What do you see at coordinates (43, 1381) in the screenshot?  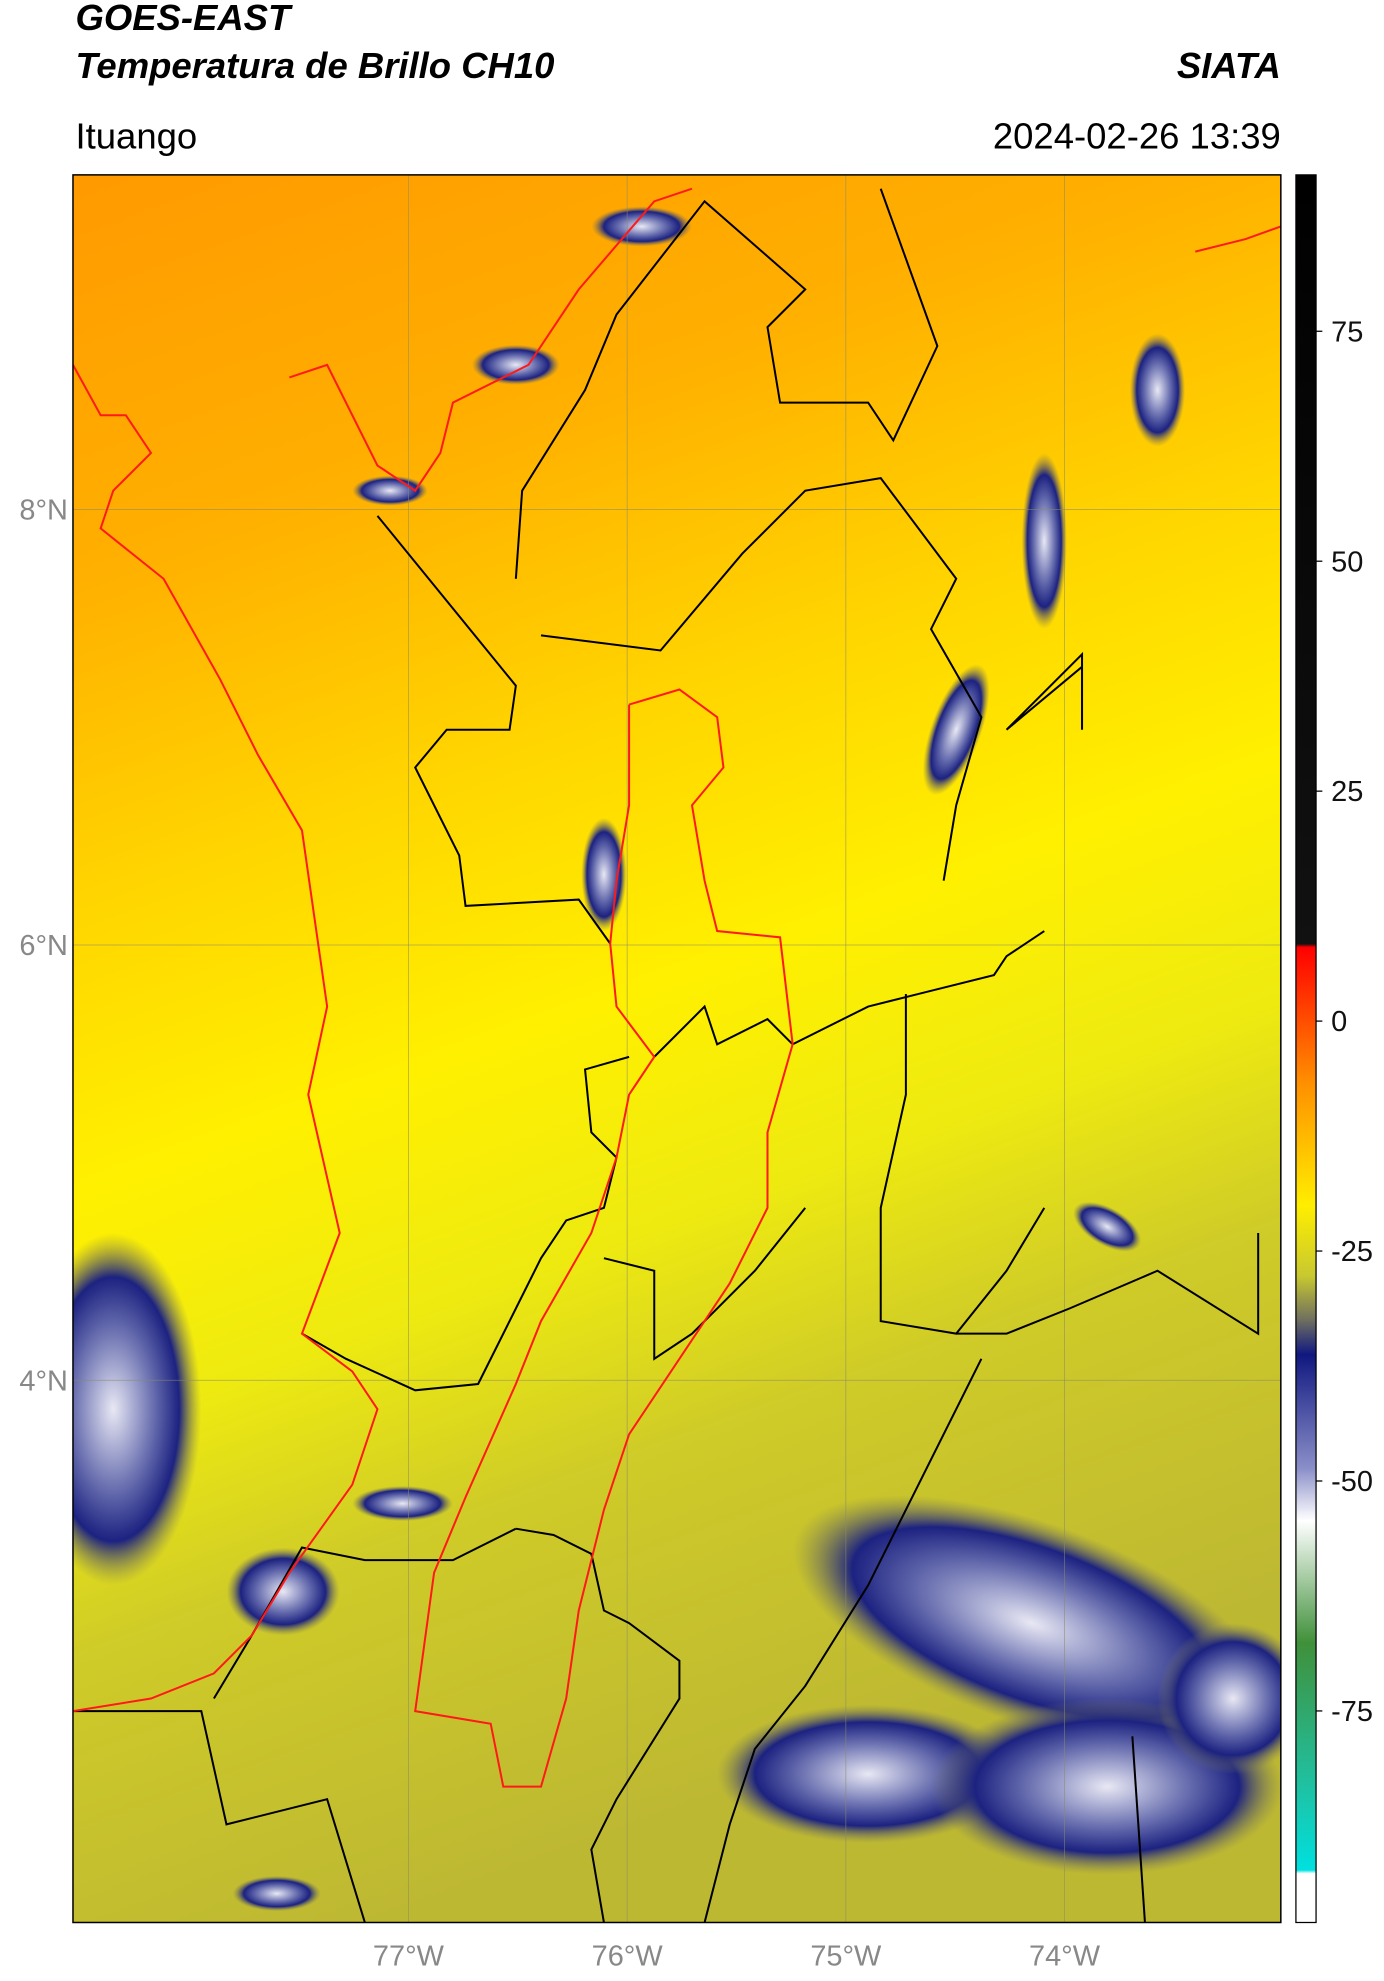 I see `y-tick-label: 4°N` at bounding box center [43, 1381].